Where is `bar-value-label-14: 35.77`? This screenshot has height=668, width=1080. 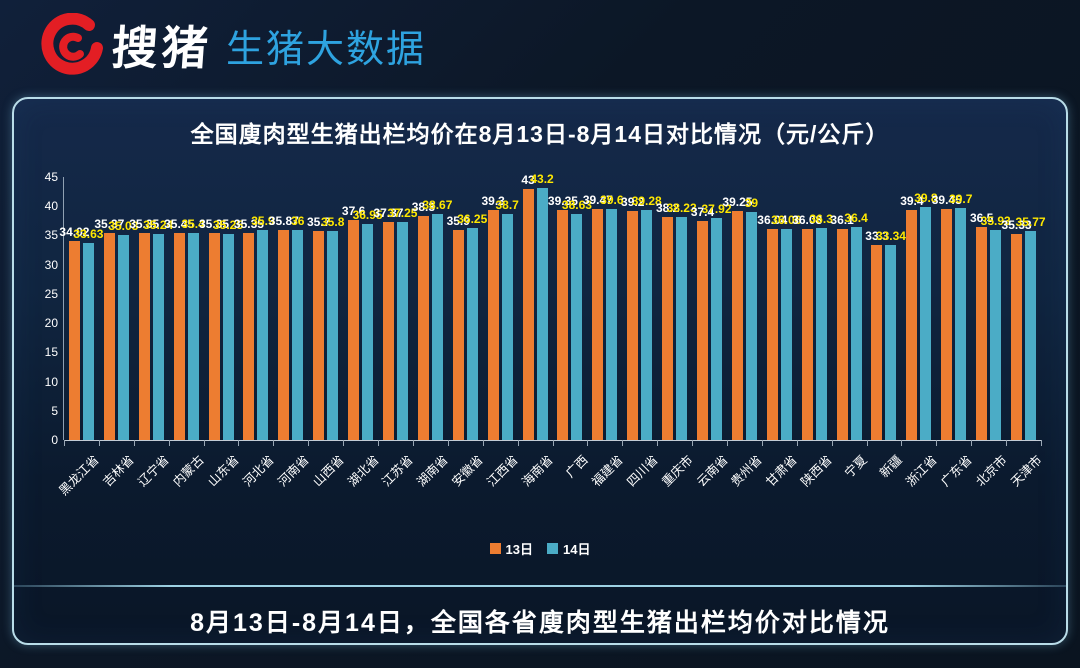 bar-value-label-14: 35.77 is located at coordinates (1030, 221).